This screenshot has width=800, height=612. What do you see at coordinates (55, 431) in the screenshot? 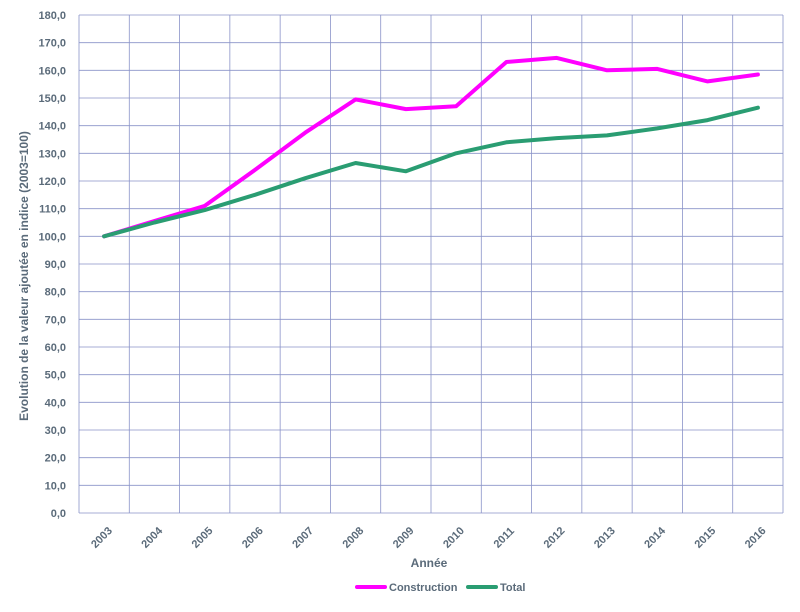
I see `y-tick-label: 30,0` at bounding box center [55, 431].